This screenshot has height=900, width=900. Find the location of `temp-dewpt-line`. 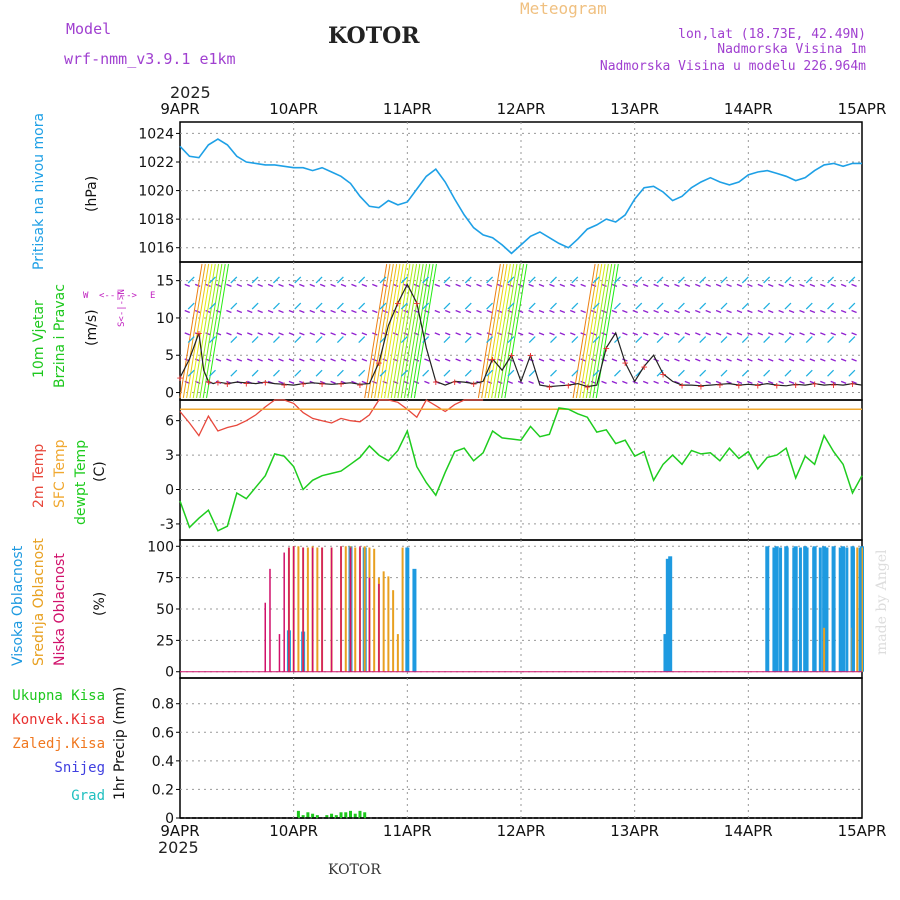

temp-dewpt-line is located at coordinates (521, 469).